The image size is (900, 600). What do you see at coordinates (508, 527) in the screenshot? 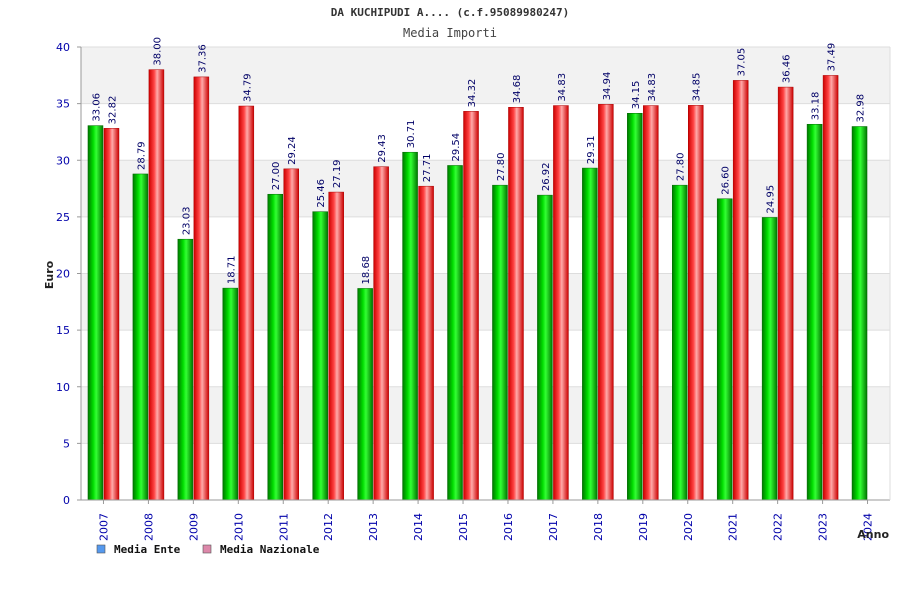
I see `x-tick-label-2016: 2016` at bounding box center [508, 527].